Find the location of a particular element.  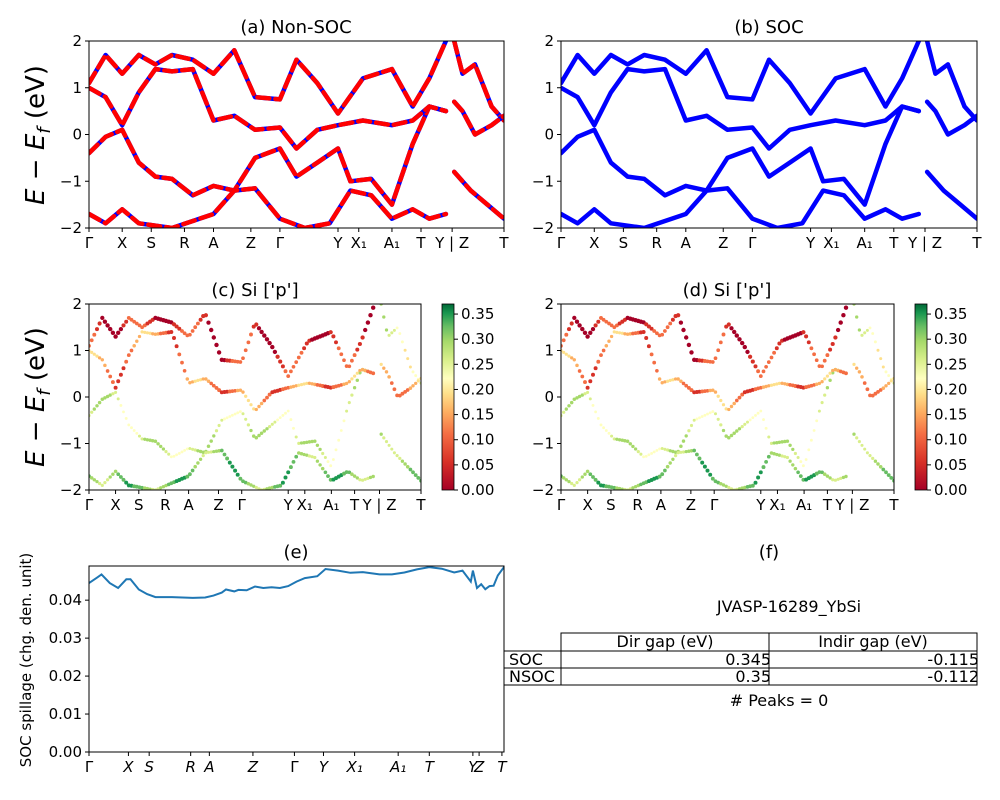

panel-c-band-5-dot is located at coordinates (389, 377).